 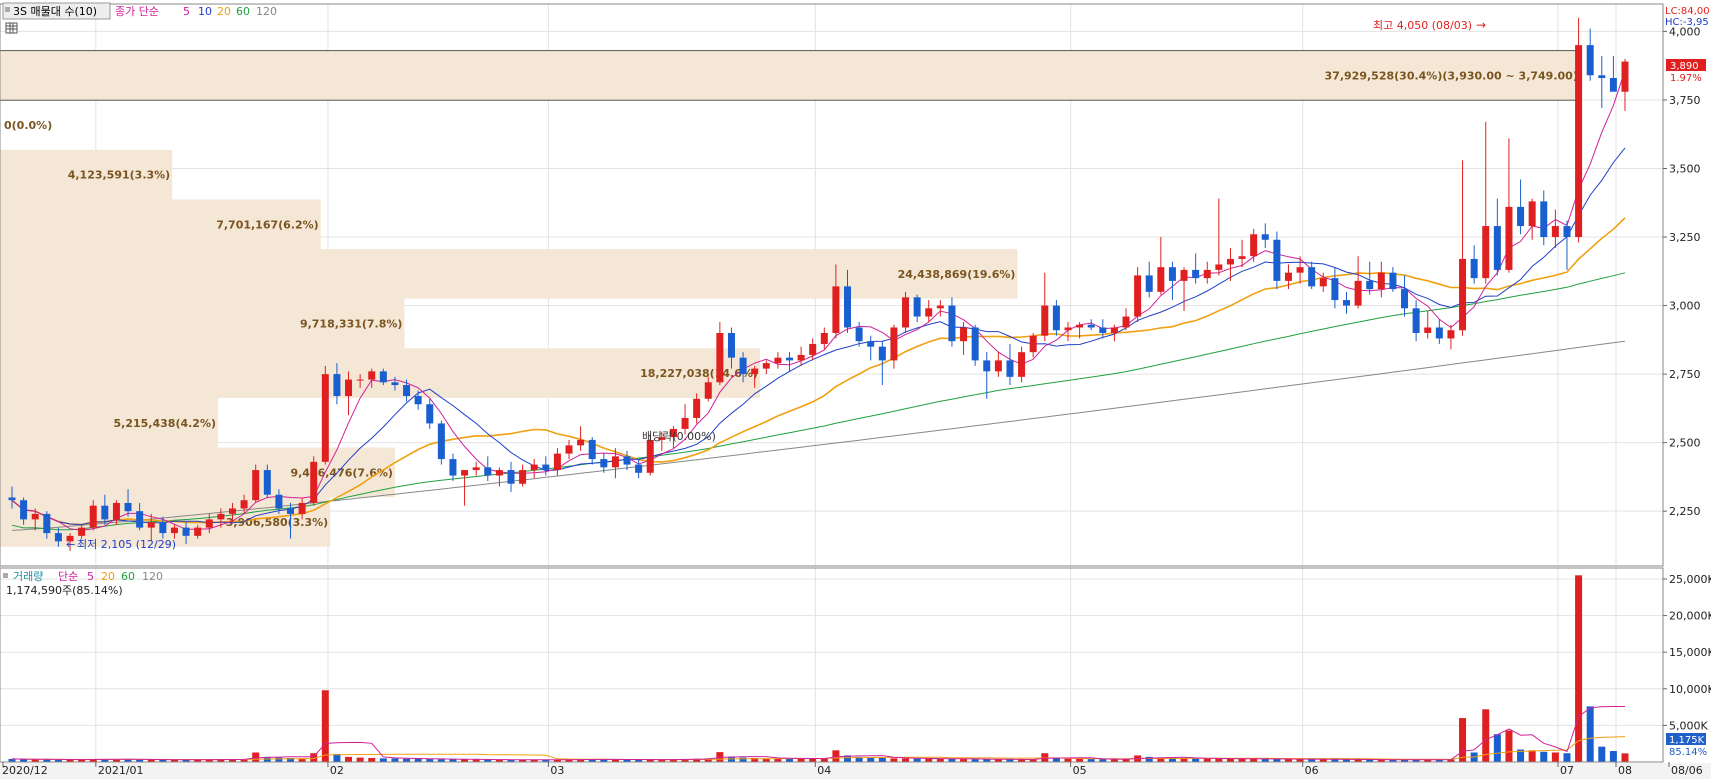 What do you see at coordinates (64, 590) in the screenshot?
I see `volume-current-readout: 1,174,590주(85.14%)` at bounding box center [64, 590].